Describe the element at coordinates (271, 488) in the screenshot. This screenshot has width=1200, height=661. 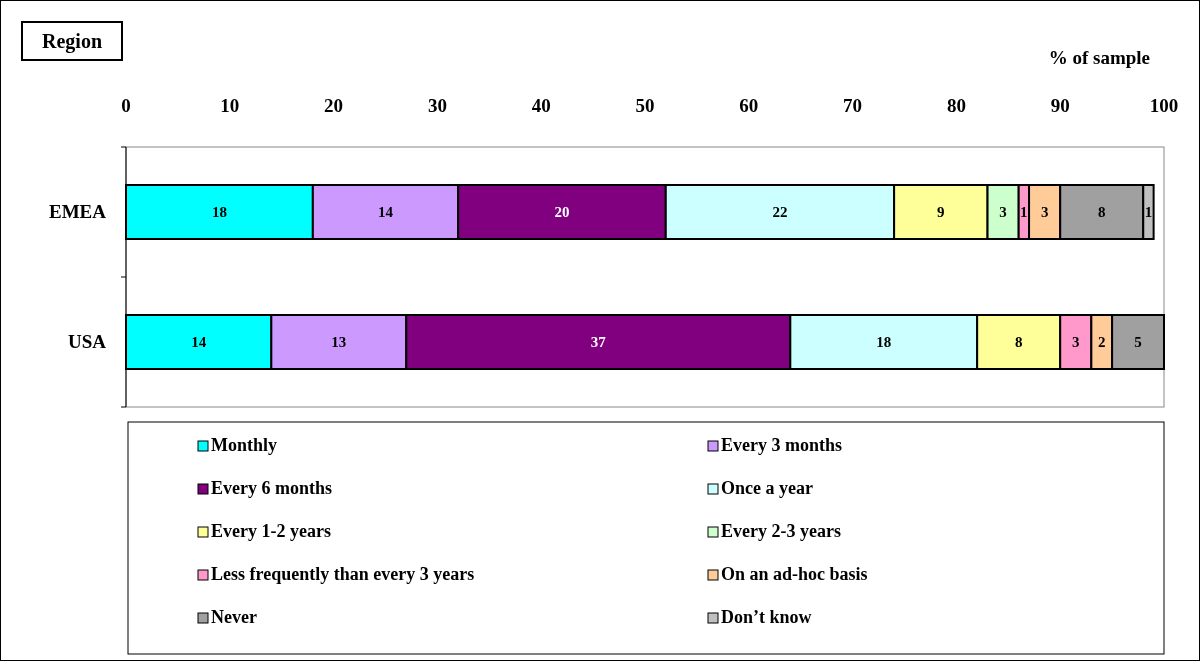
I see `legend-label: Every 6 months` at that location.